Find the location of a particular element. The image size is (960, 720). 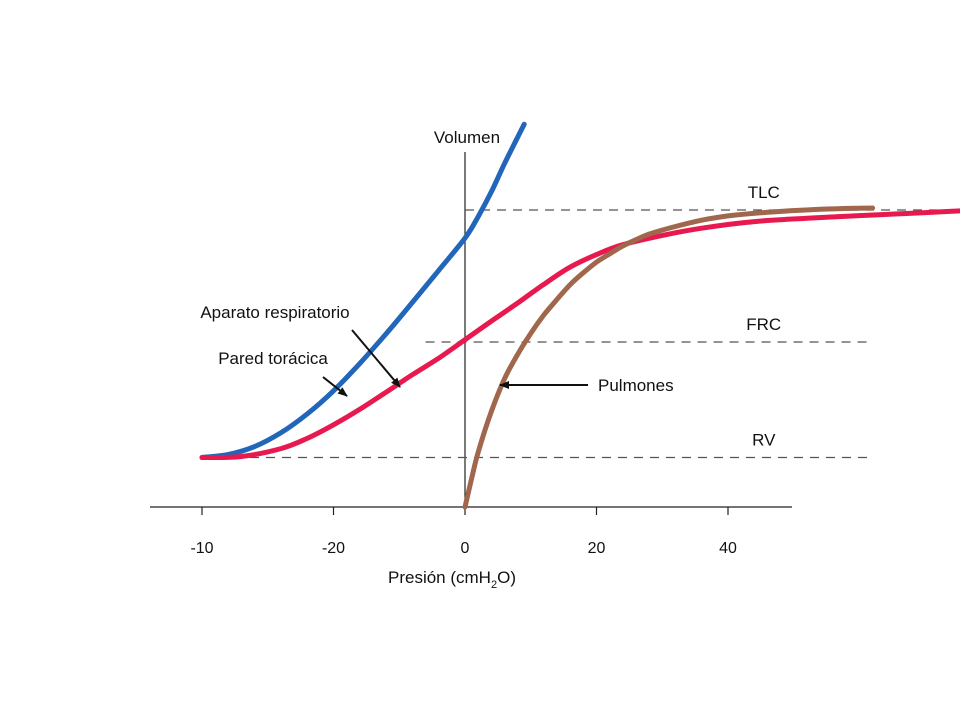

x-ticks: -10 -20 0 20 40 is located at coordinates (463, 532).